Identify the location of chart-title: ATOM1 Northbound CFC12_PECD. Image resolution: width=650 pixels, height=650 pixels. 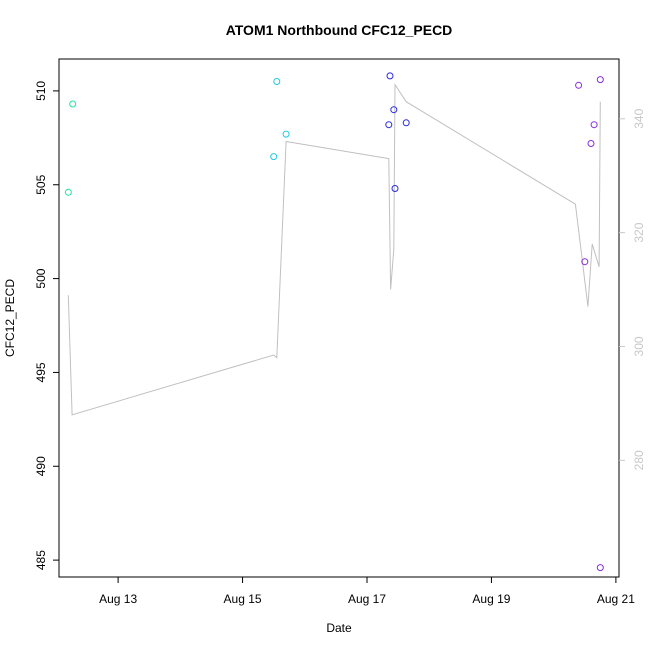
(339, 30).